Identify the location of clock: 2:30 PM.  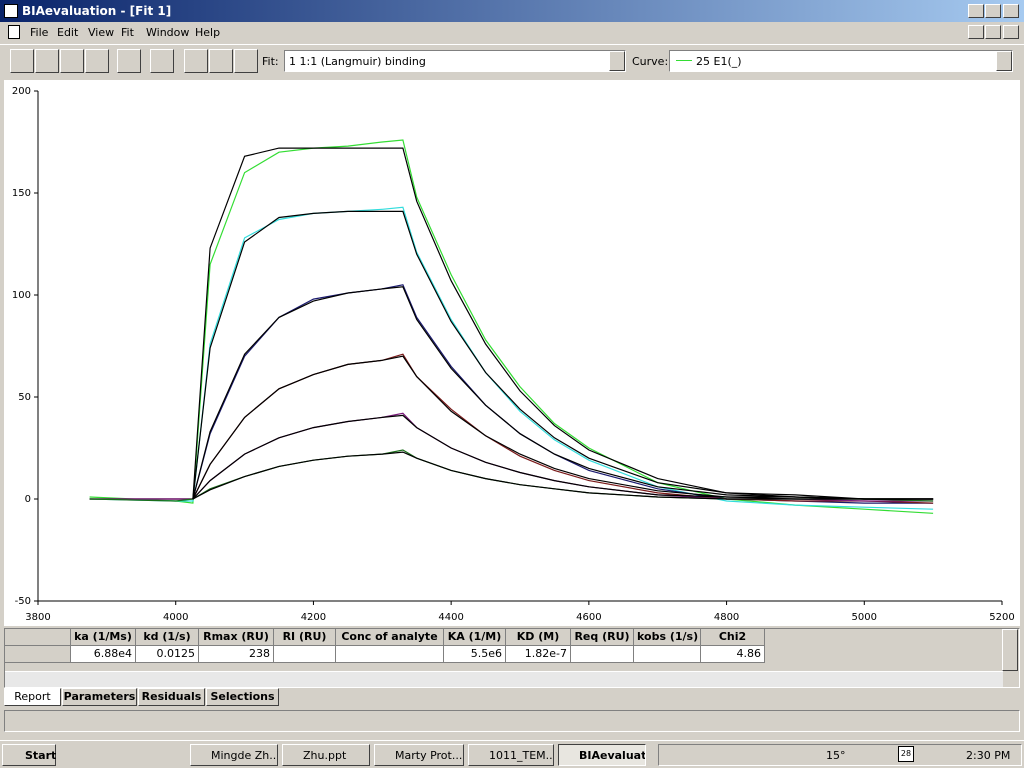
(988, 755).